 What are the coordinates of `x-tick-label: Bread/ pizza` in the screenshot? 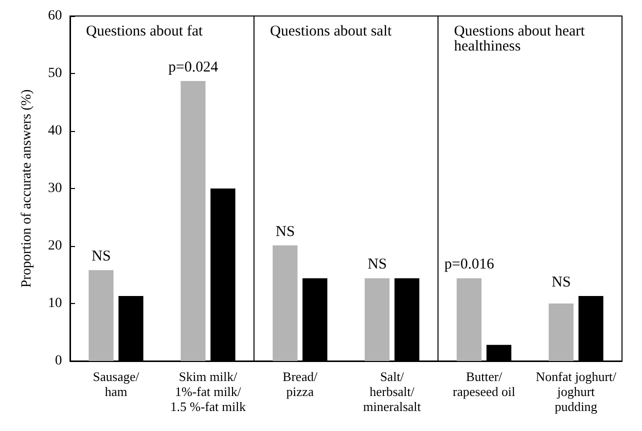 It's located at (300, 384).